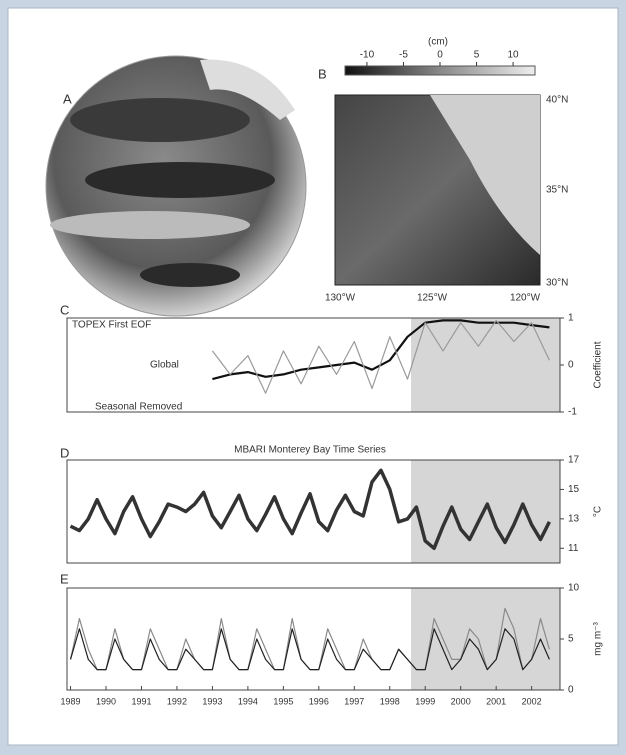 The width and height of the screenshot is (626, 755). What do you see at coordinates (514, 55) in the screenshot?
I see `colorbar-tick-label: 10` at bounding box center [514, 55].